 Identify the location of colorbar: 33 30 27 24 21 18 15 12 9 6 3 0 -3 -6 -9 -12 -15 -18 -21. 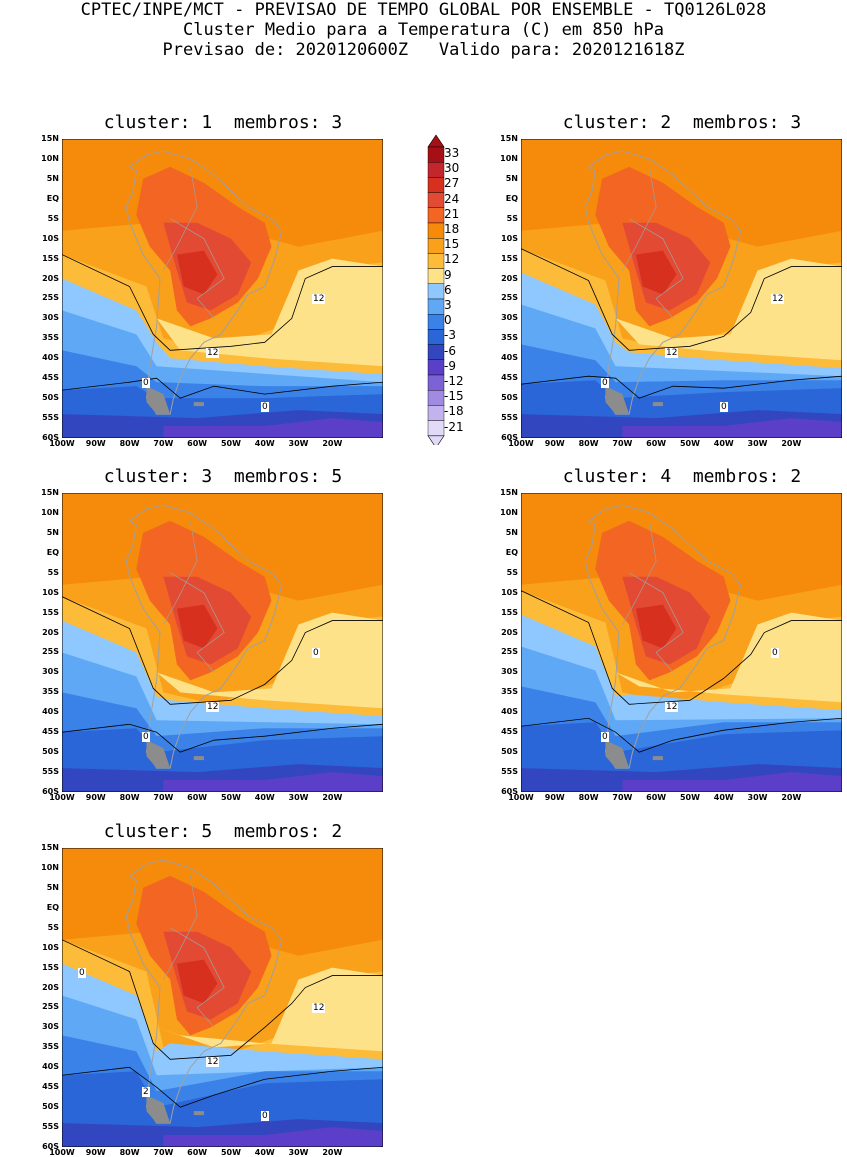
(456, 291).